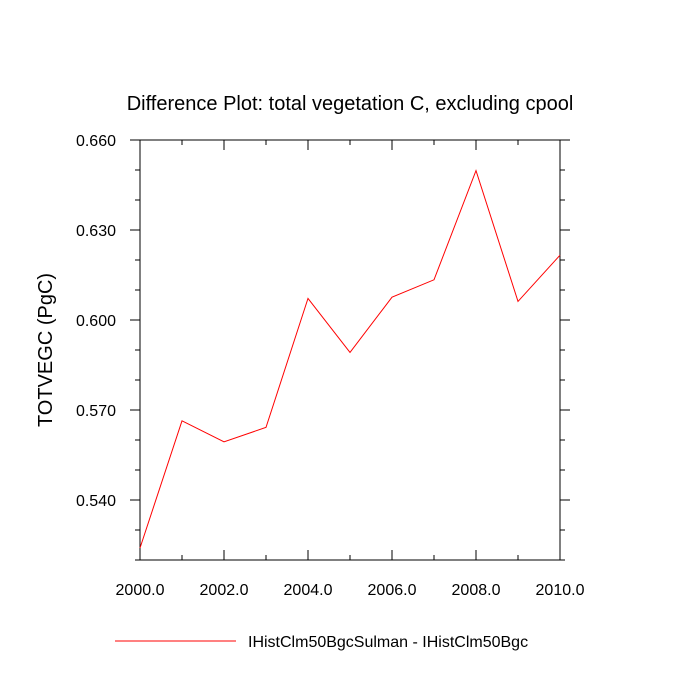 This screenshot has height=700, width=700. Describe the element at coordinates (96, 141) in the screenshot. I see `y-tick-label: 0.660` at that location.